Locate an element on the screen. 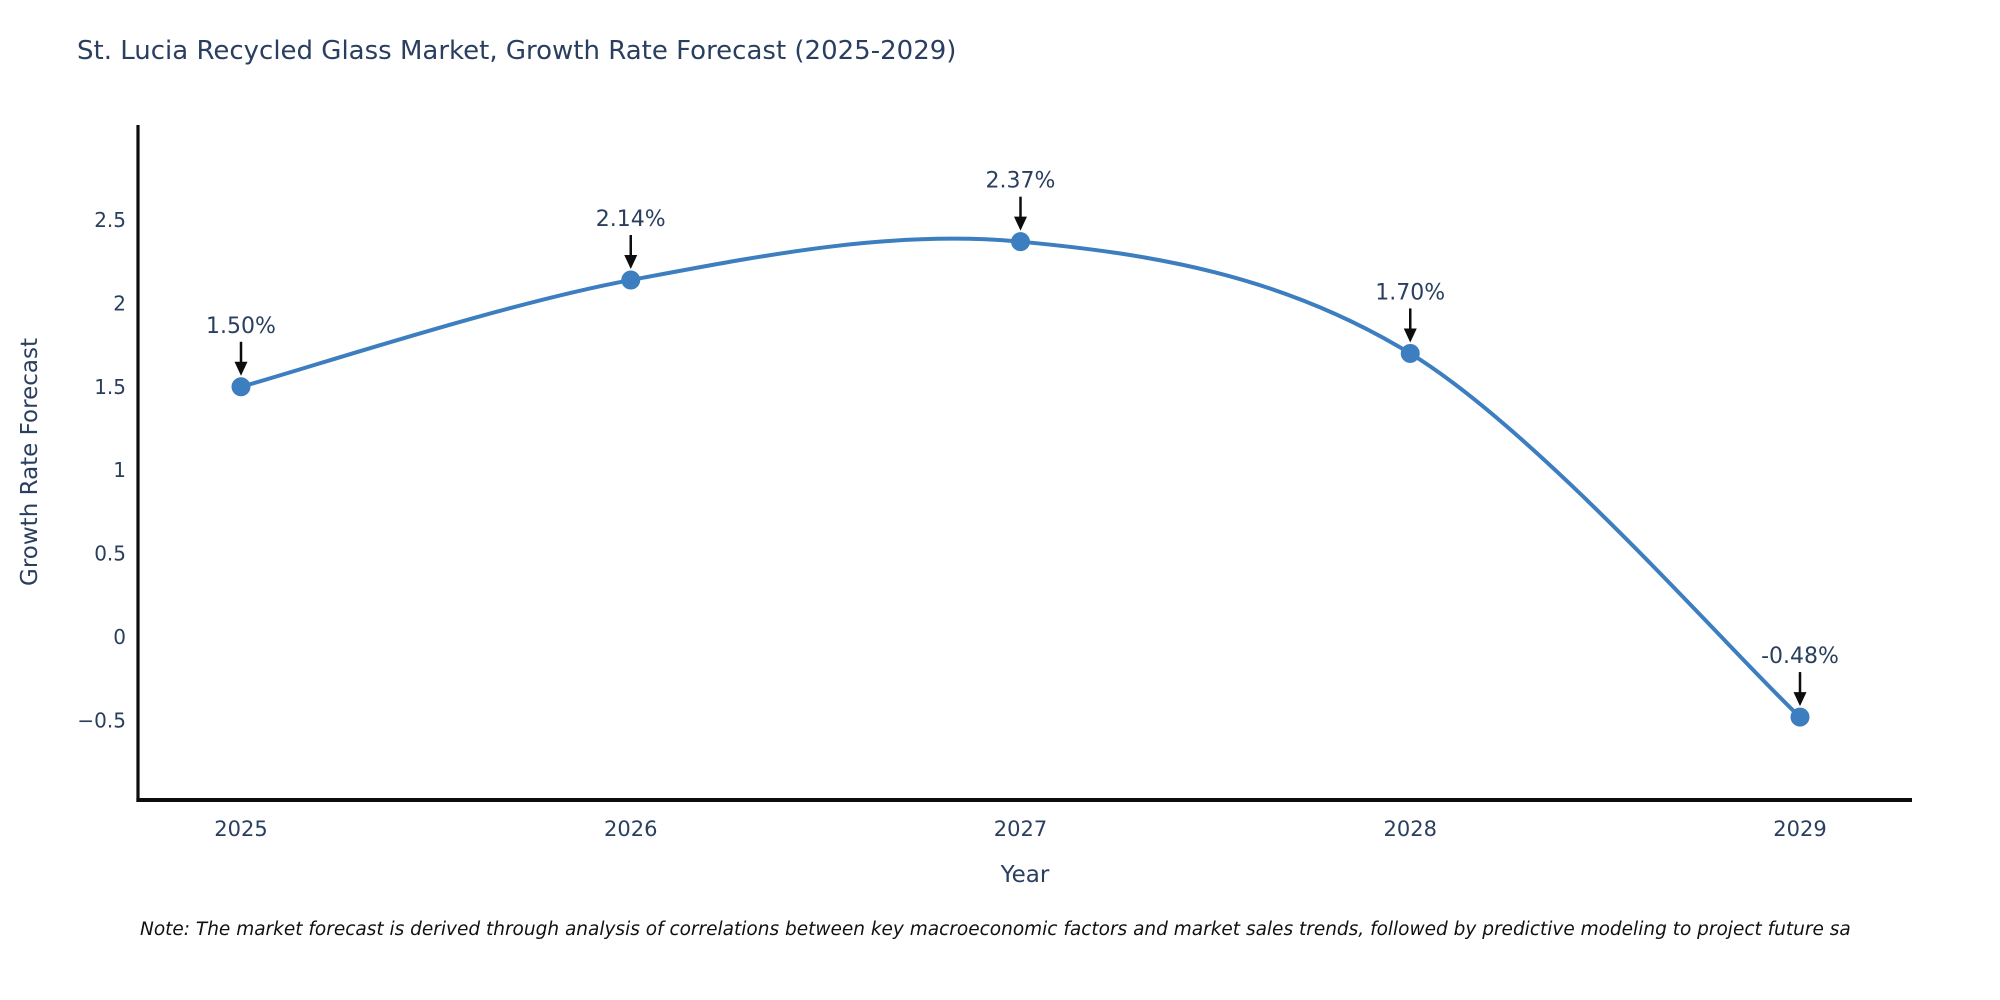  data-point-2028 is located at coordinates (1410, 353).